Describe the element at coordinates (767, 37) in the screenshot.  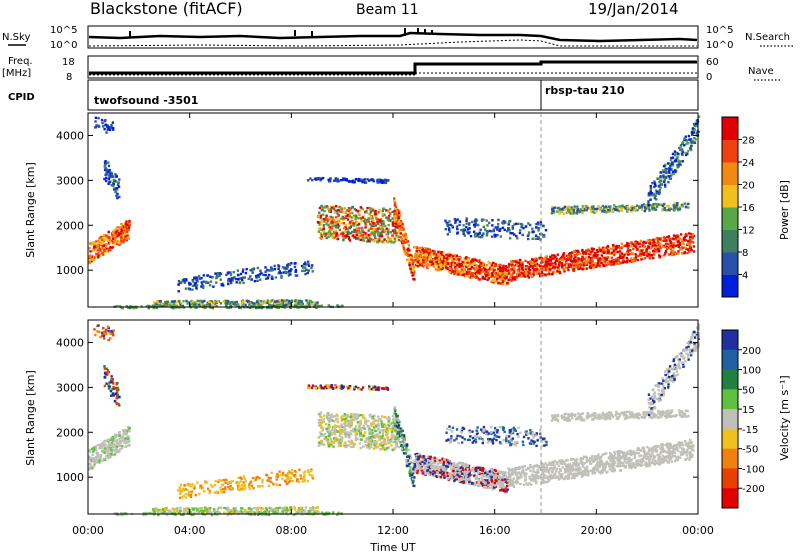
I see `noise-right-label: N.Search` at that location.